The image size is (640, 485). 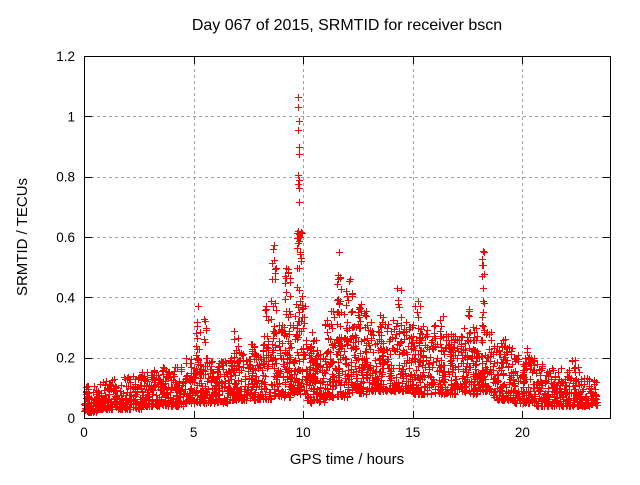 I want to click on y-axis-label: SRMTID / TECUs, so click(x=22, y=237).